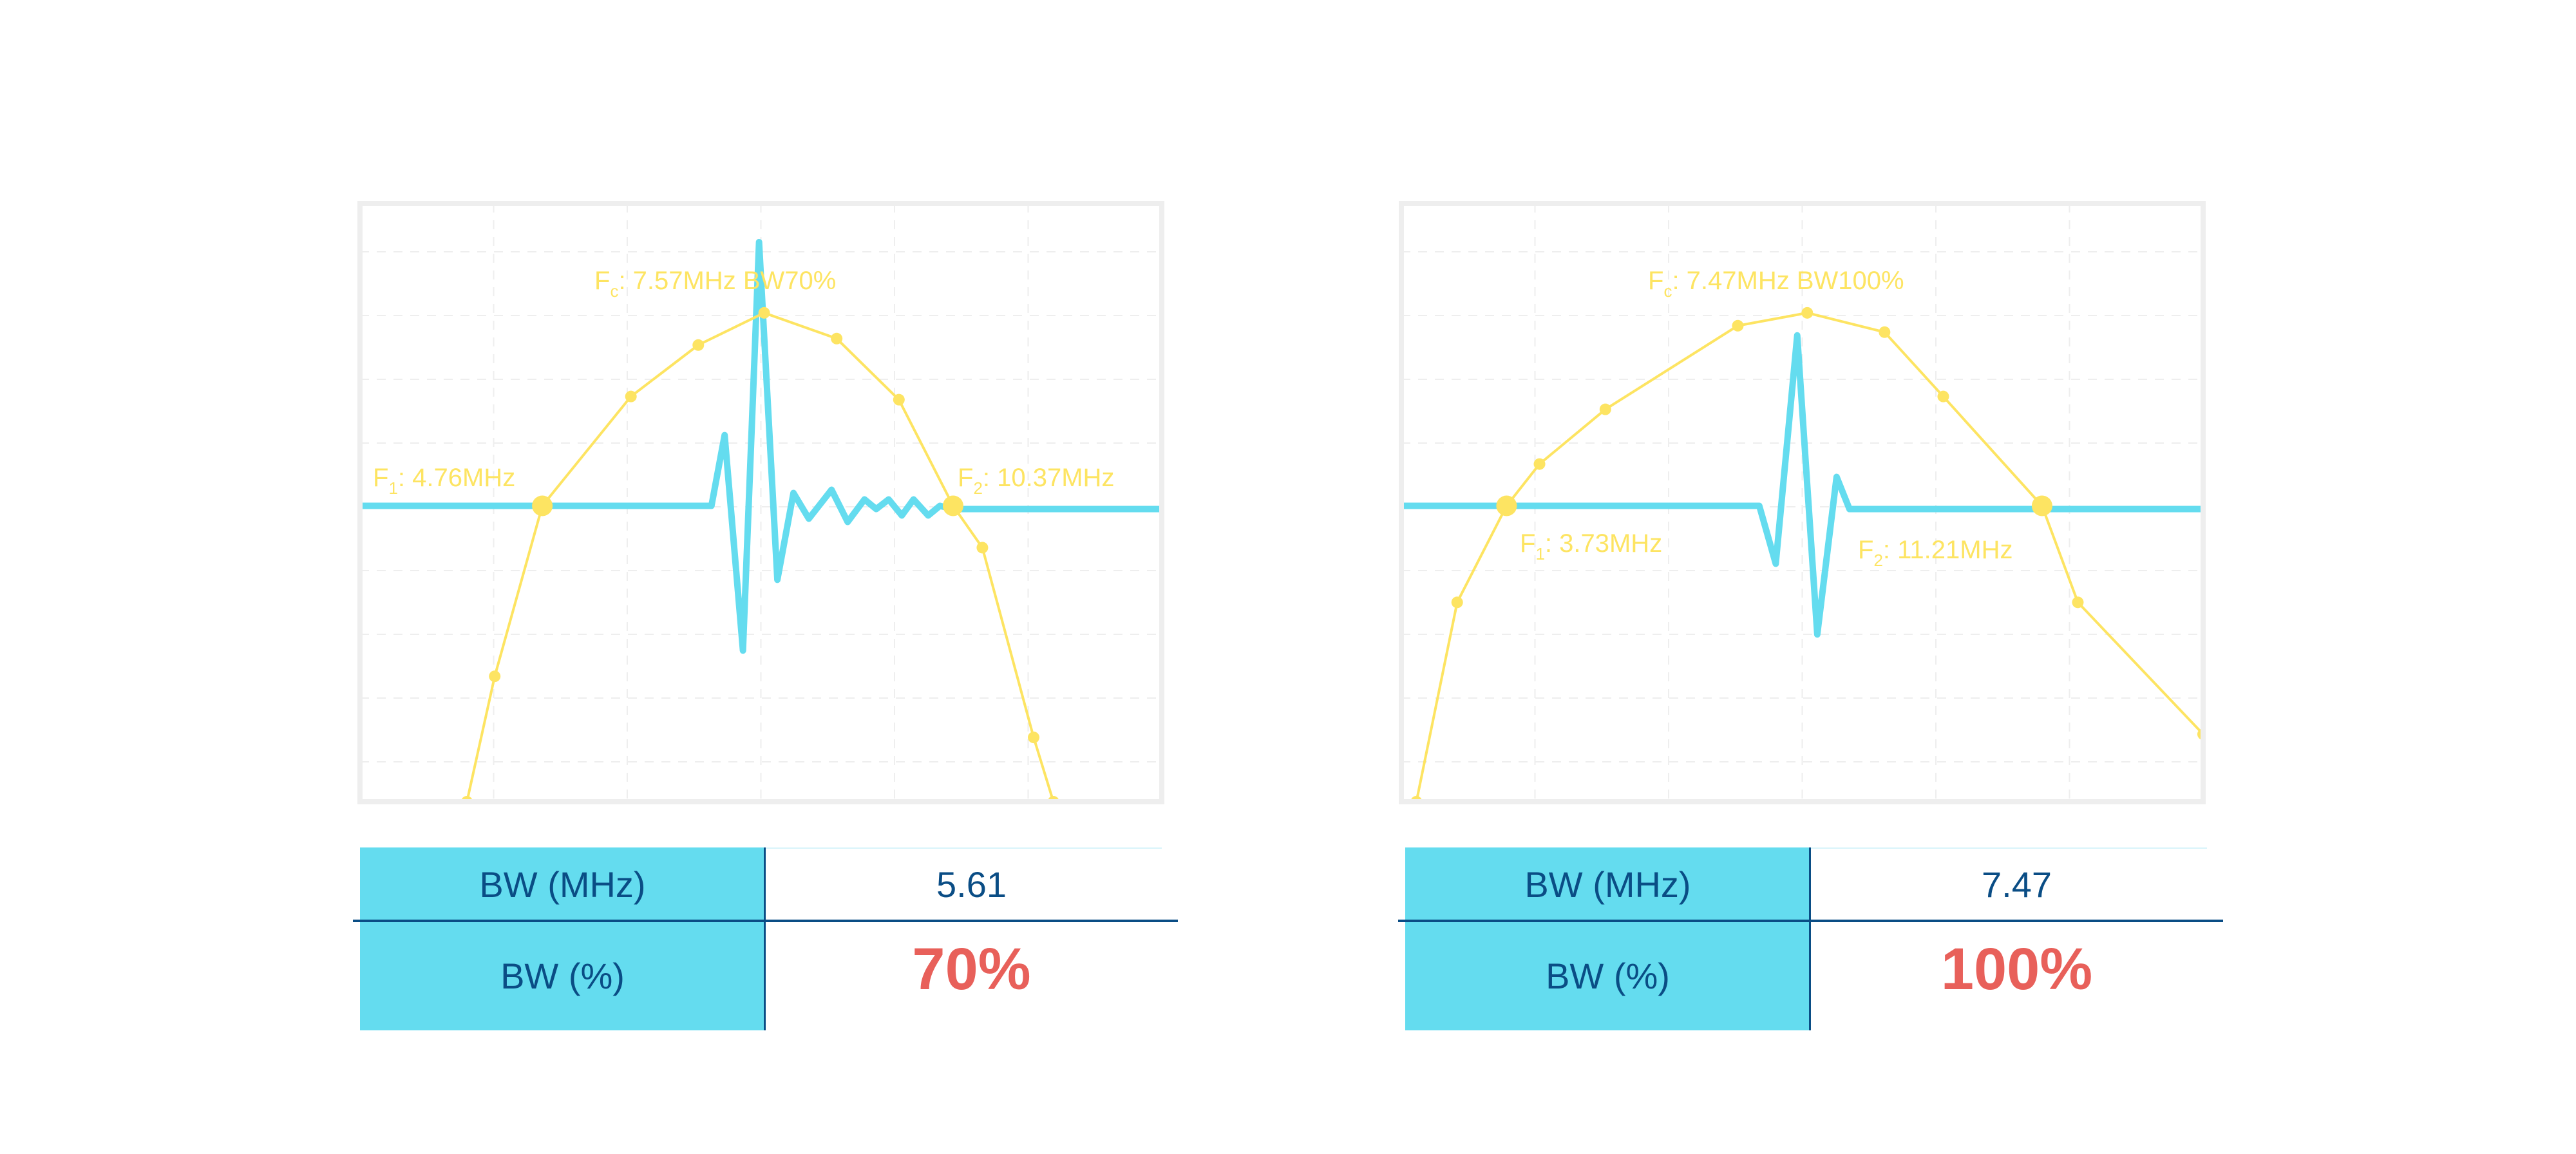 The image size is (2576, 1154). I want to click on bw-table-70: BW (MHz) 5.61 BW (%) 70%, so click(765, 938).